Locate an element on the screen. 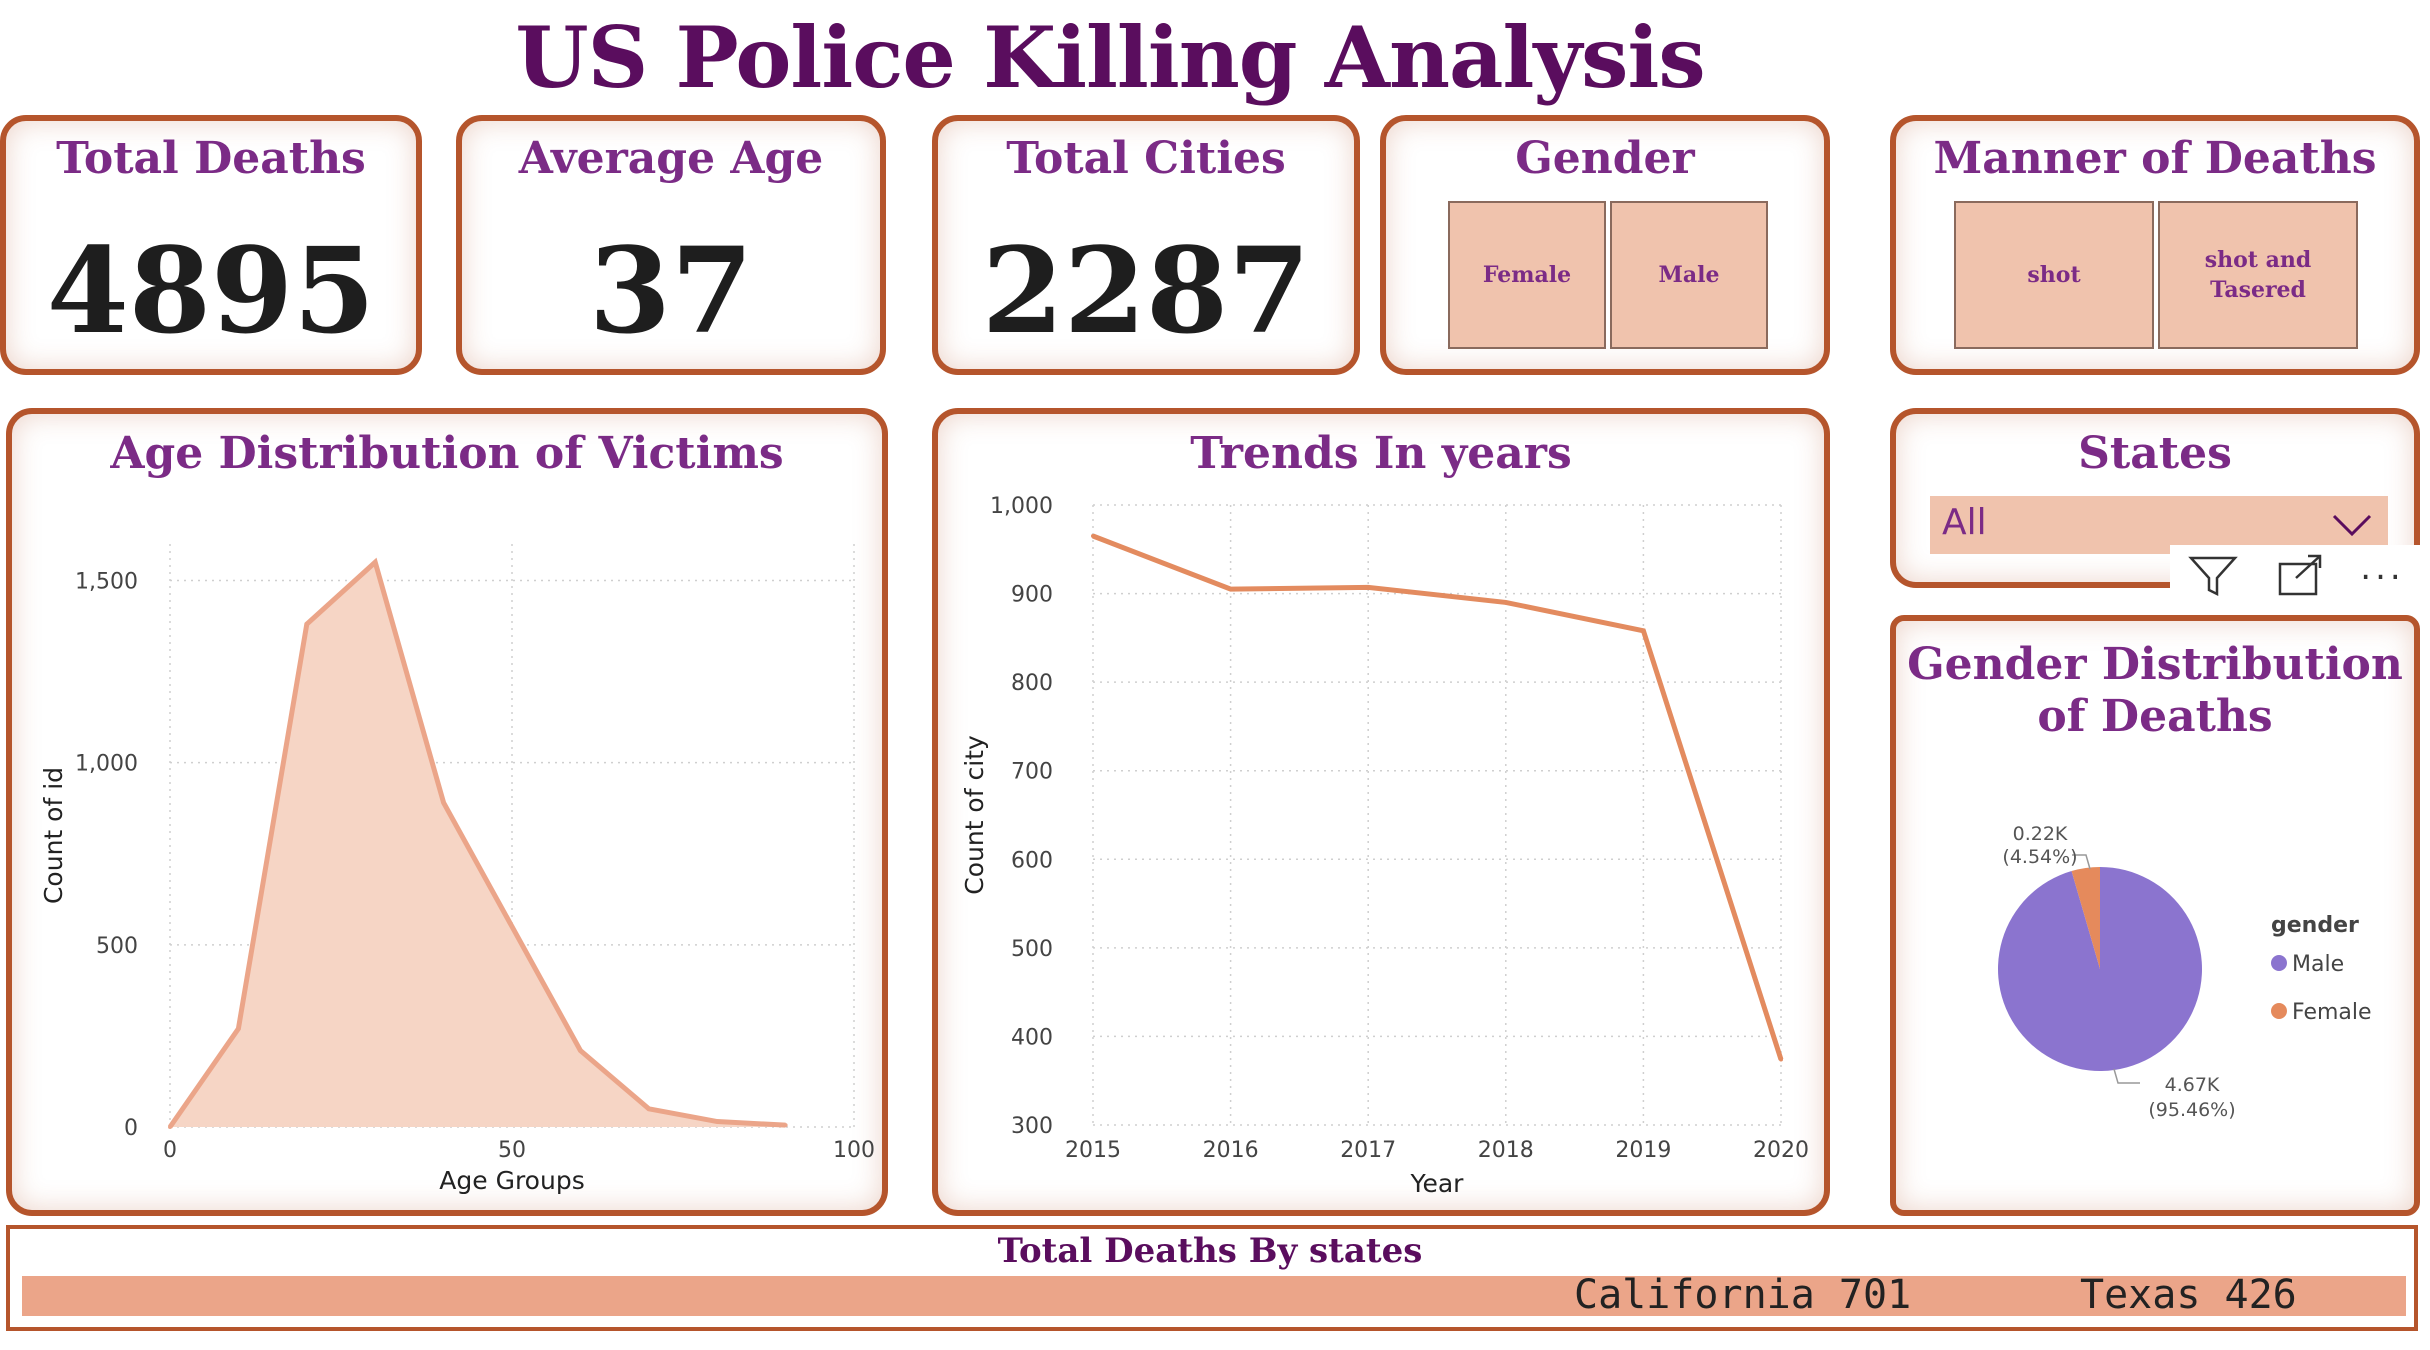 This screenshot has width=2430, height=1350. legend-label-female: Female is located at coordinates (2332, 1012).